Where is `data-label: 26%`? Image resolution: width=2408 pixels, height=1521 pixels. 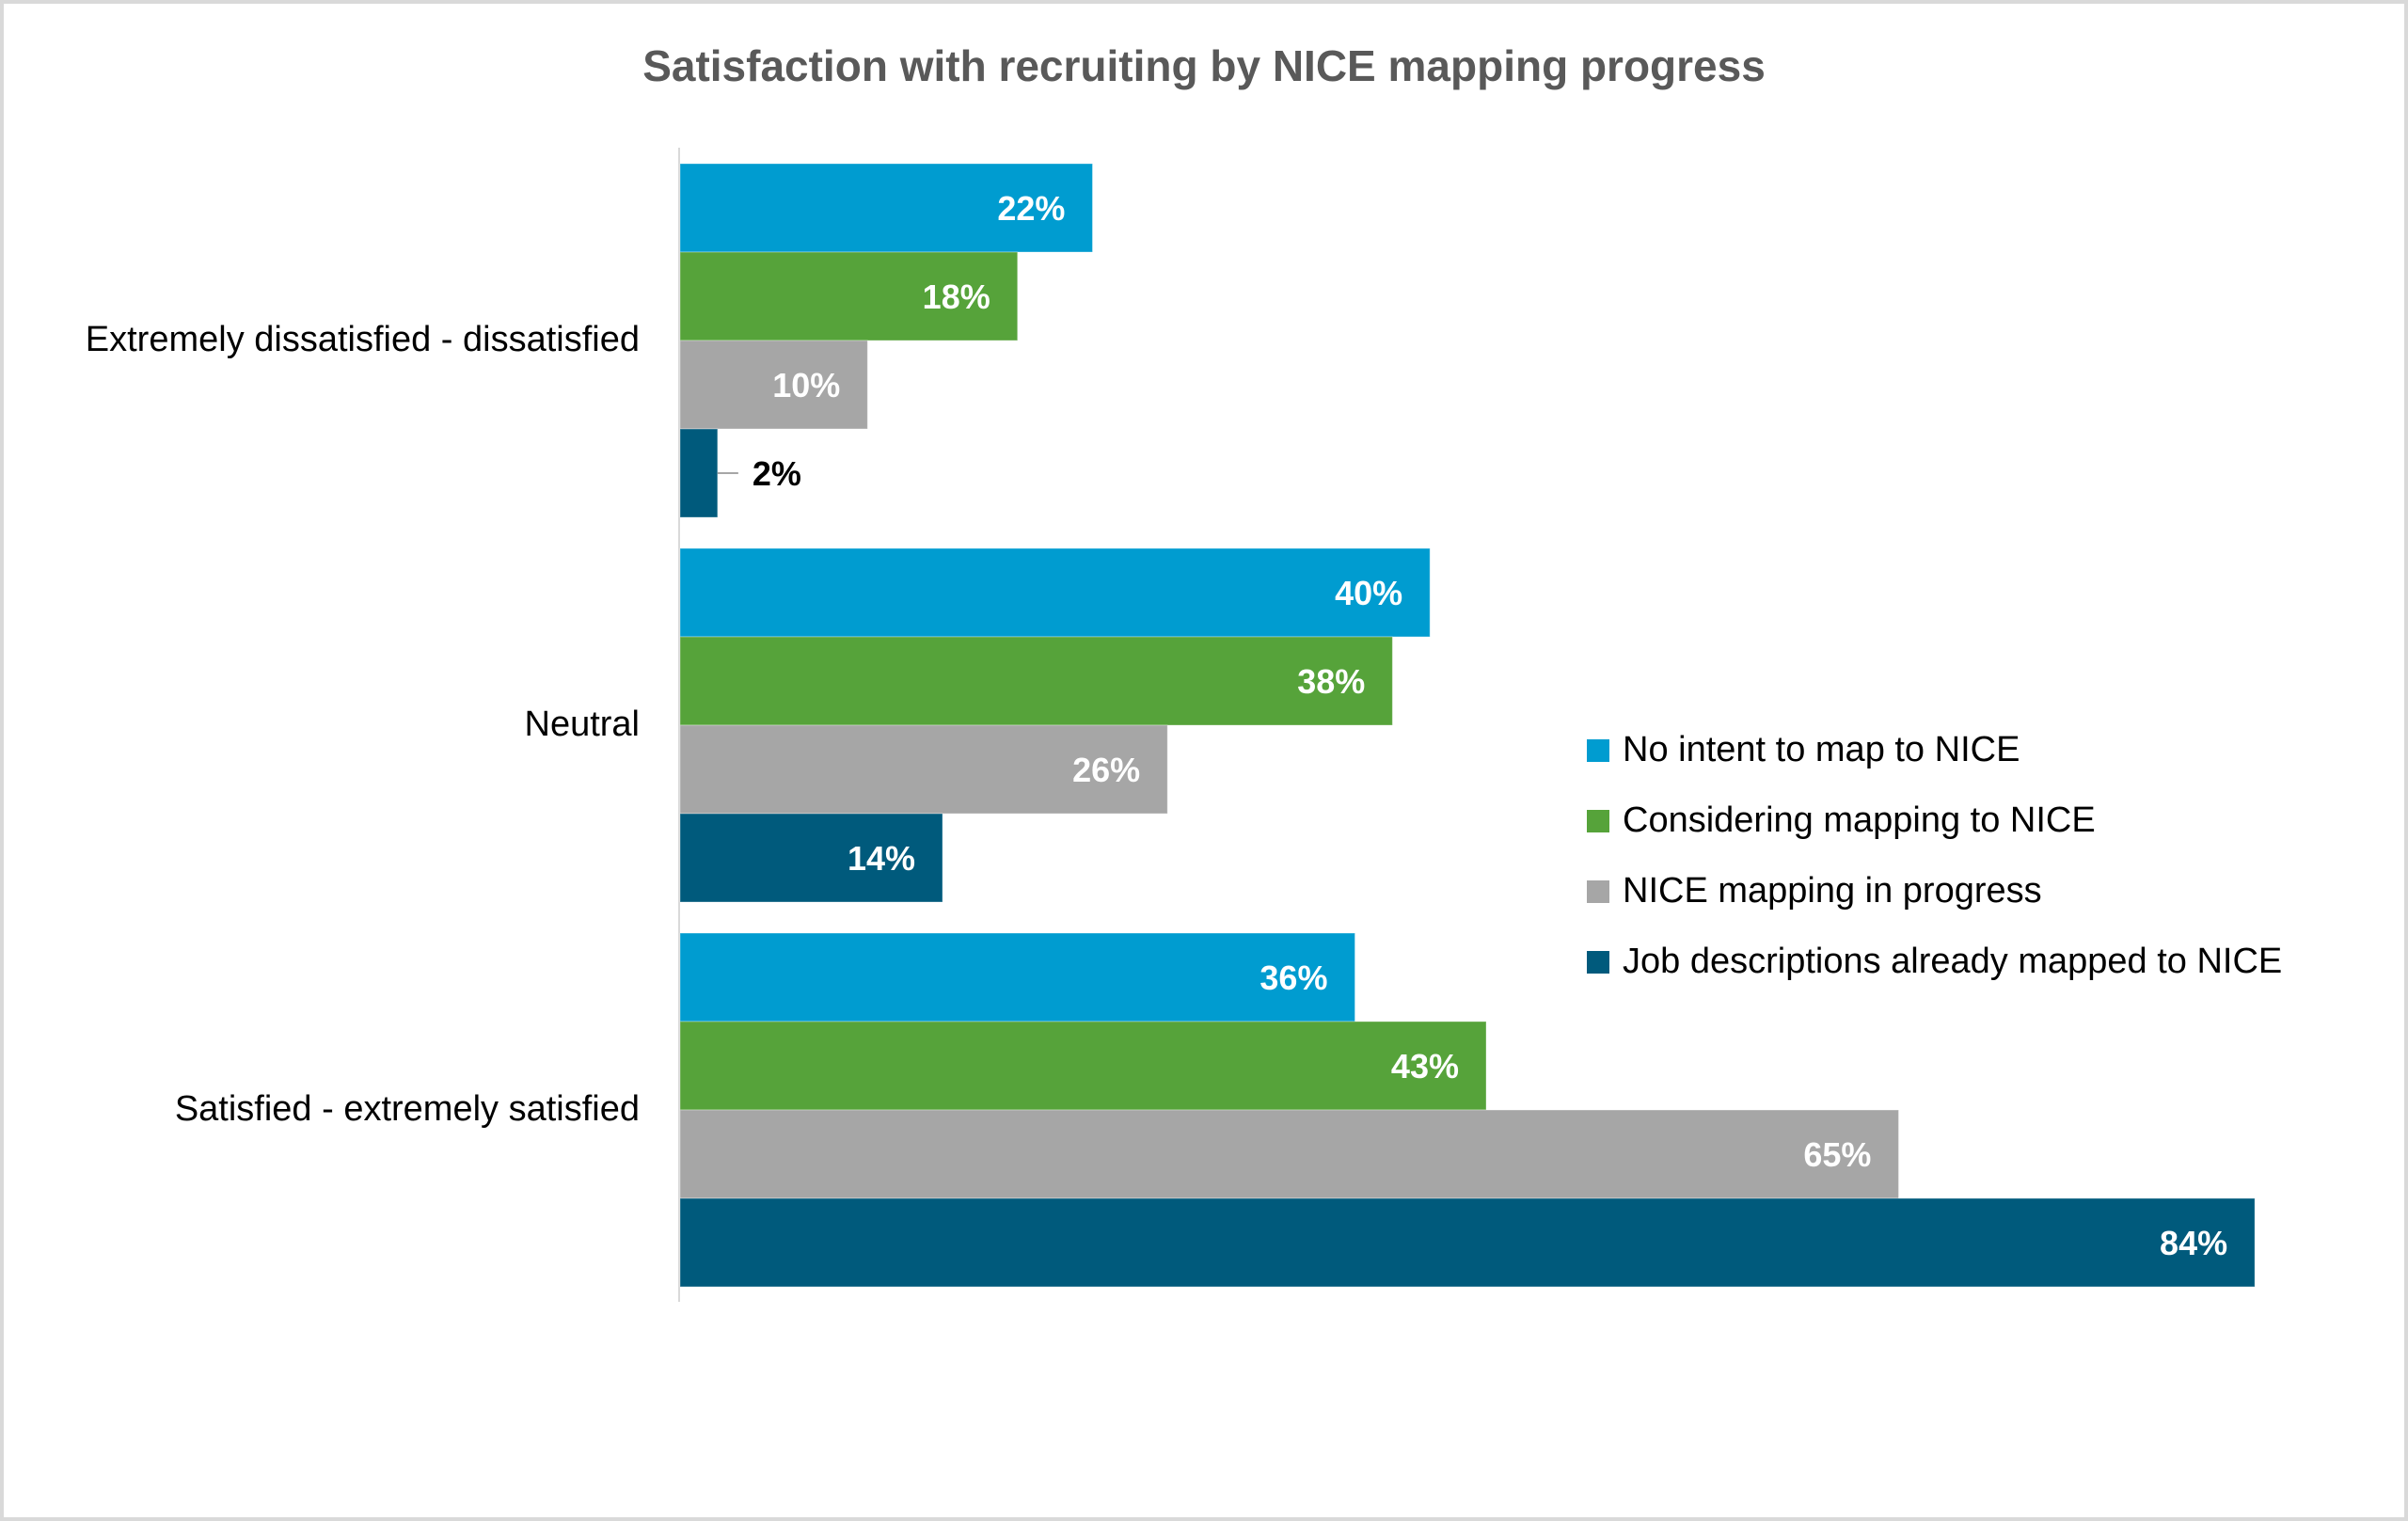 data-label: 26% is located at coordinates (1106, 770).